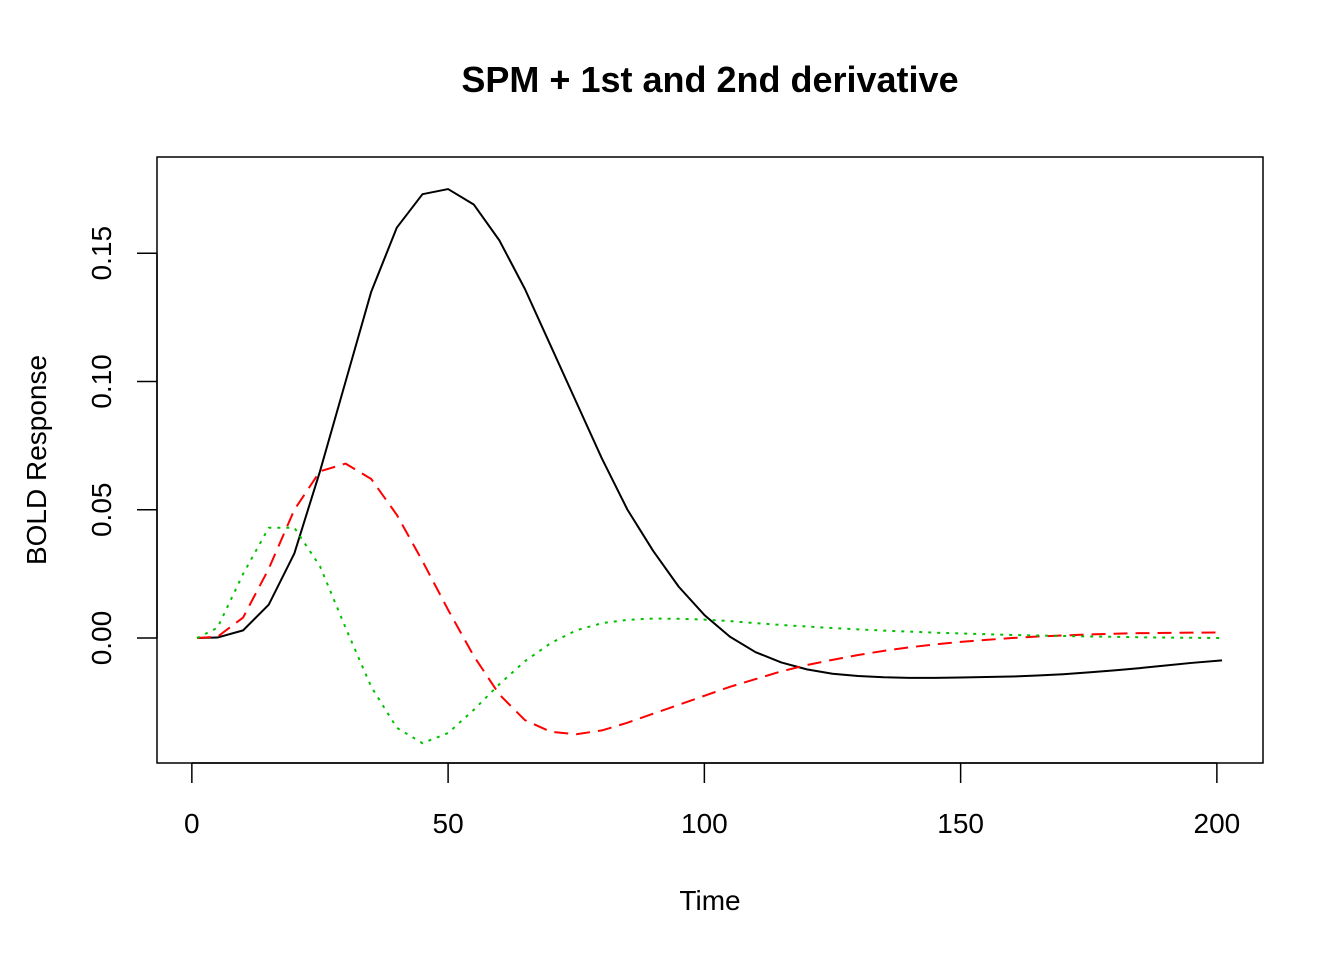  What do you see at coordinates (709, 79) in the screenshot?
I see `chart-title: SPM + 1st and 2nd derivative` at bounding box center [709, 79].